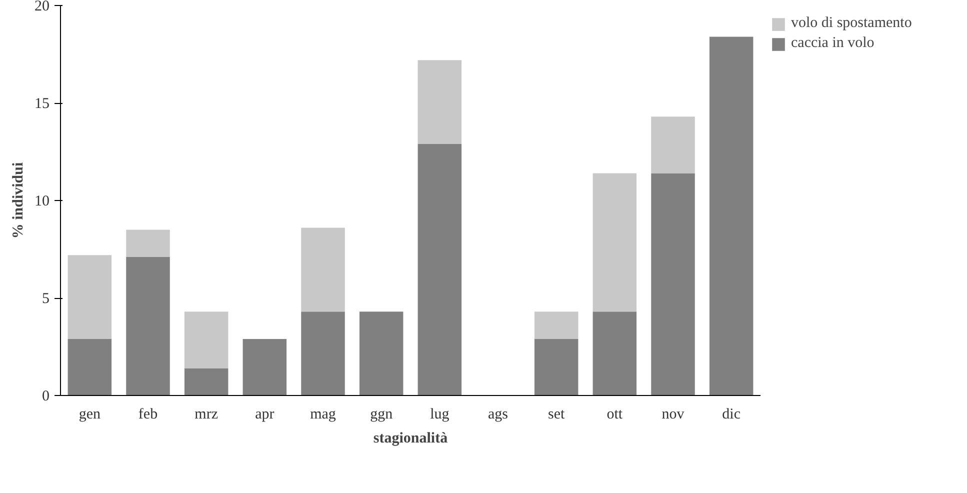 The image size is (967, 493). I want to click on x-tick-label: lug, so click(440, 414).